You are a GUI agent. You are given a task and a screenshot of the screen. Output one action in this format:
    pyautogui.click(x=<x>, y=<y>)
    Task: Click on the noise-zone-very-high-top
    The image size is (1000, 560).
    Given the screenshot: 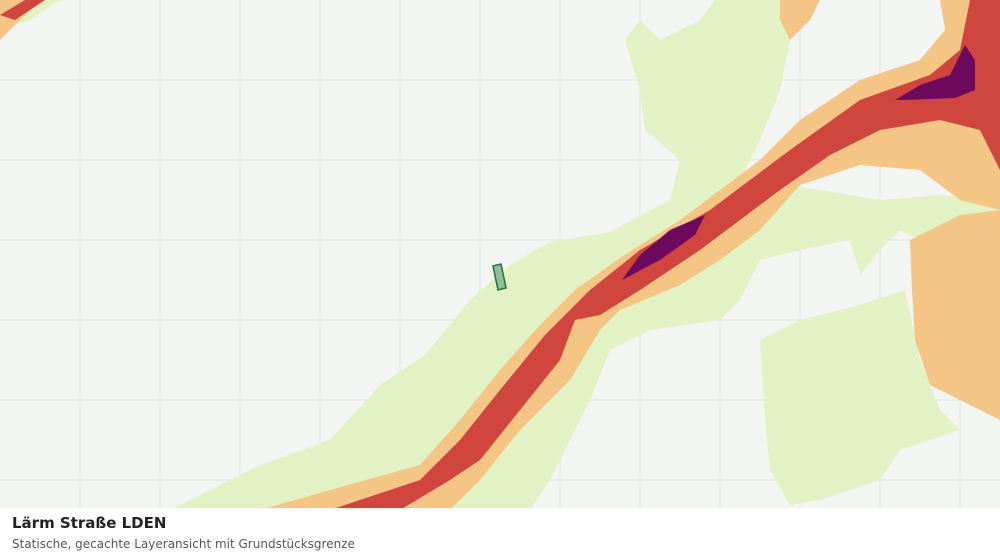 What is the action you would take?
    pyautogui.click(x=935, y=72)
    